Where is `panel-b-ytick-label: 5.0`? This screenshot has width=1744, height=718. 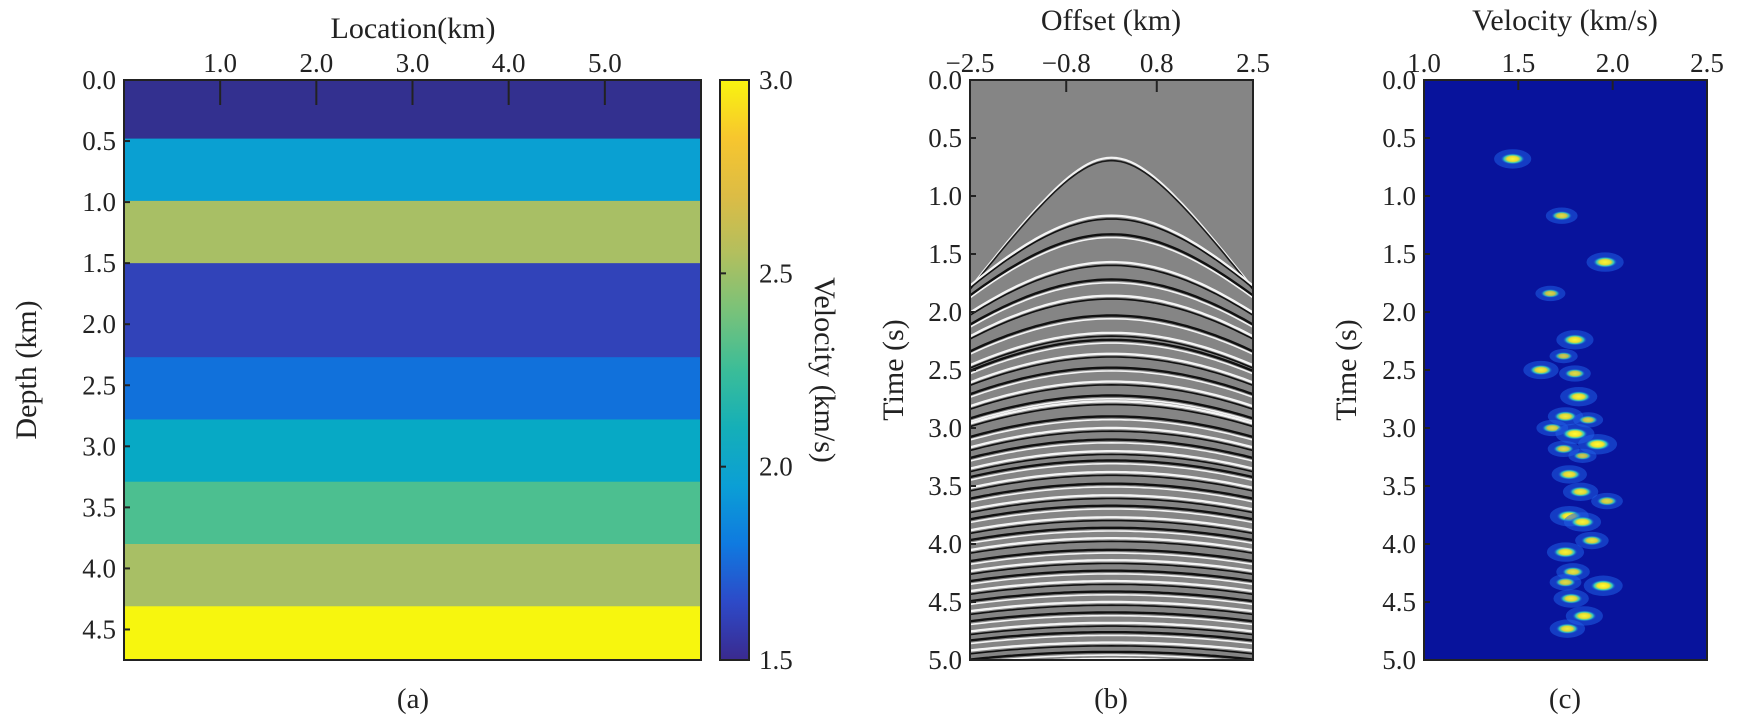
panel-b-ytick-label: 5.0 is located at coordinates (945, 660).